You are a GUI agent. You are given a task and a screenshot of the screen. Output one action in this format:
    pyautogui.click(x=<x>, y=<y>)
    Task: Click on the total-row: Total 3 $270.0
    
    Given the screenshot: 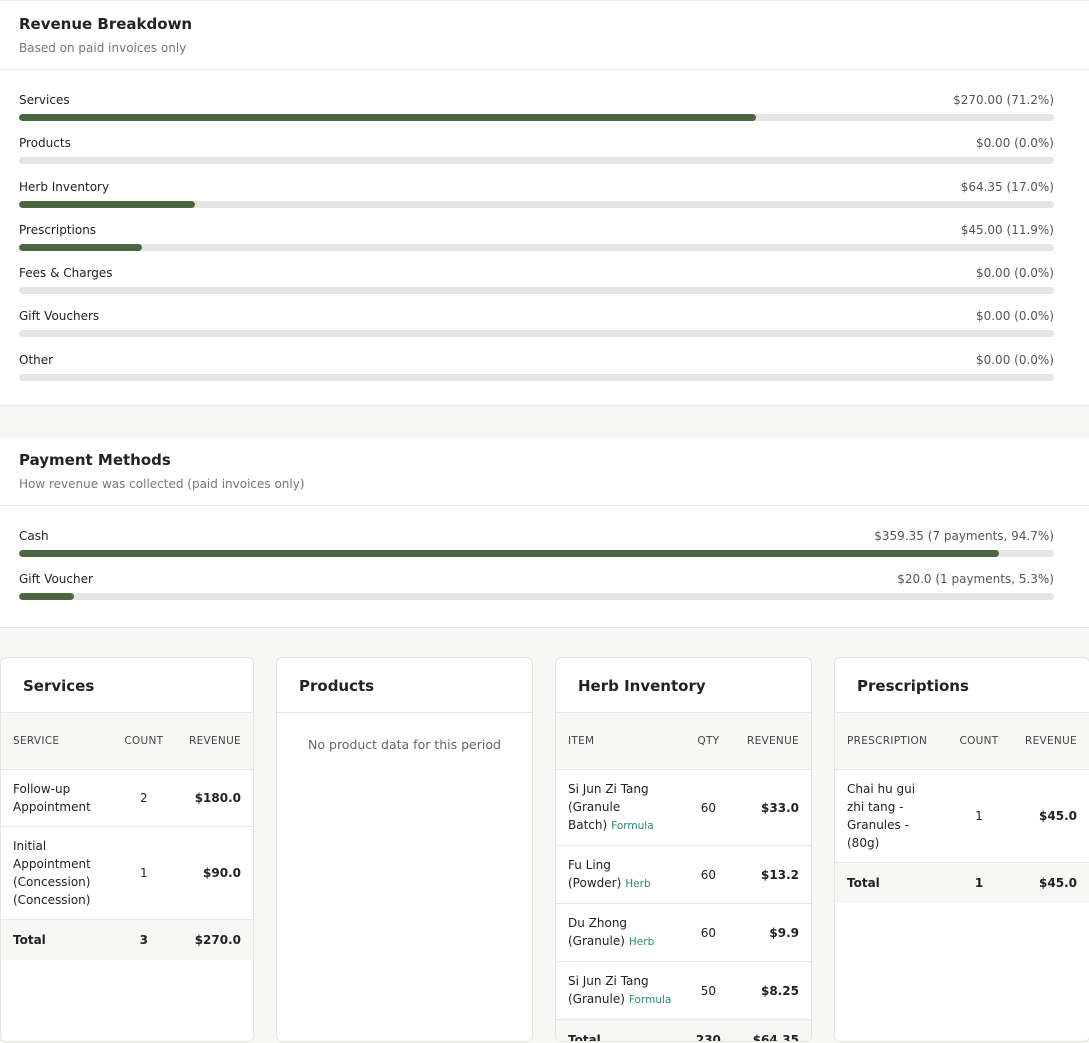 What is the action you would take?
    pyautogui.click(x=127, y=939)
    